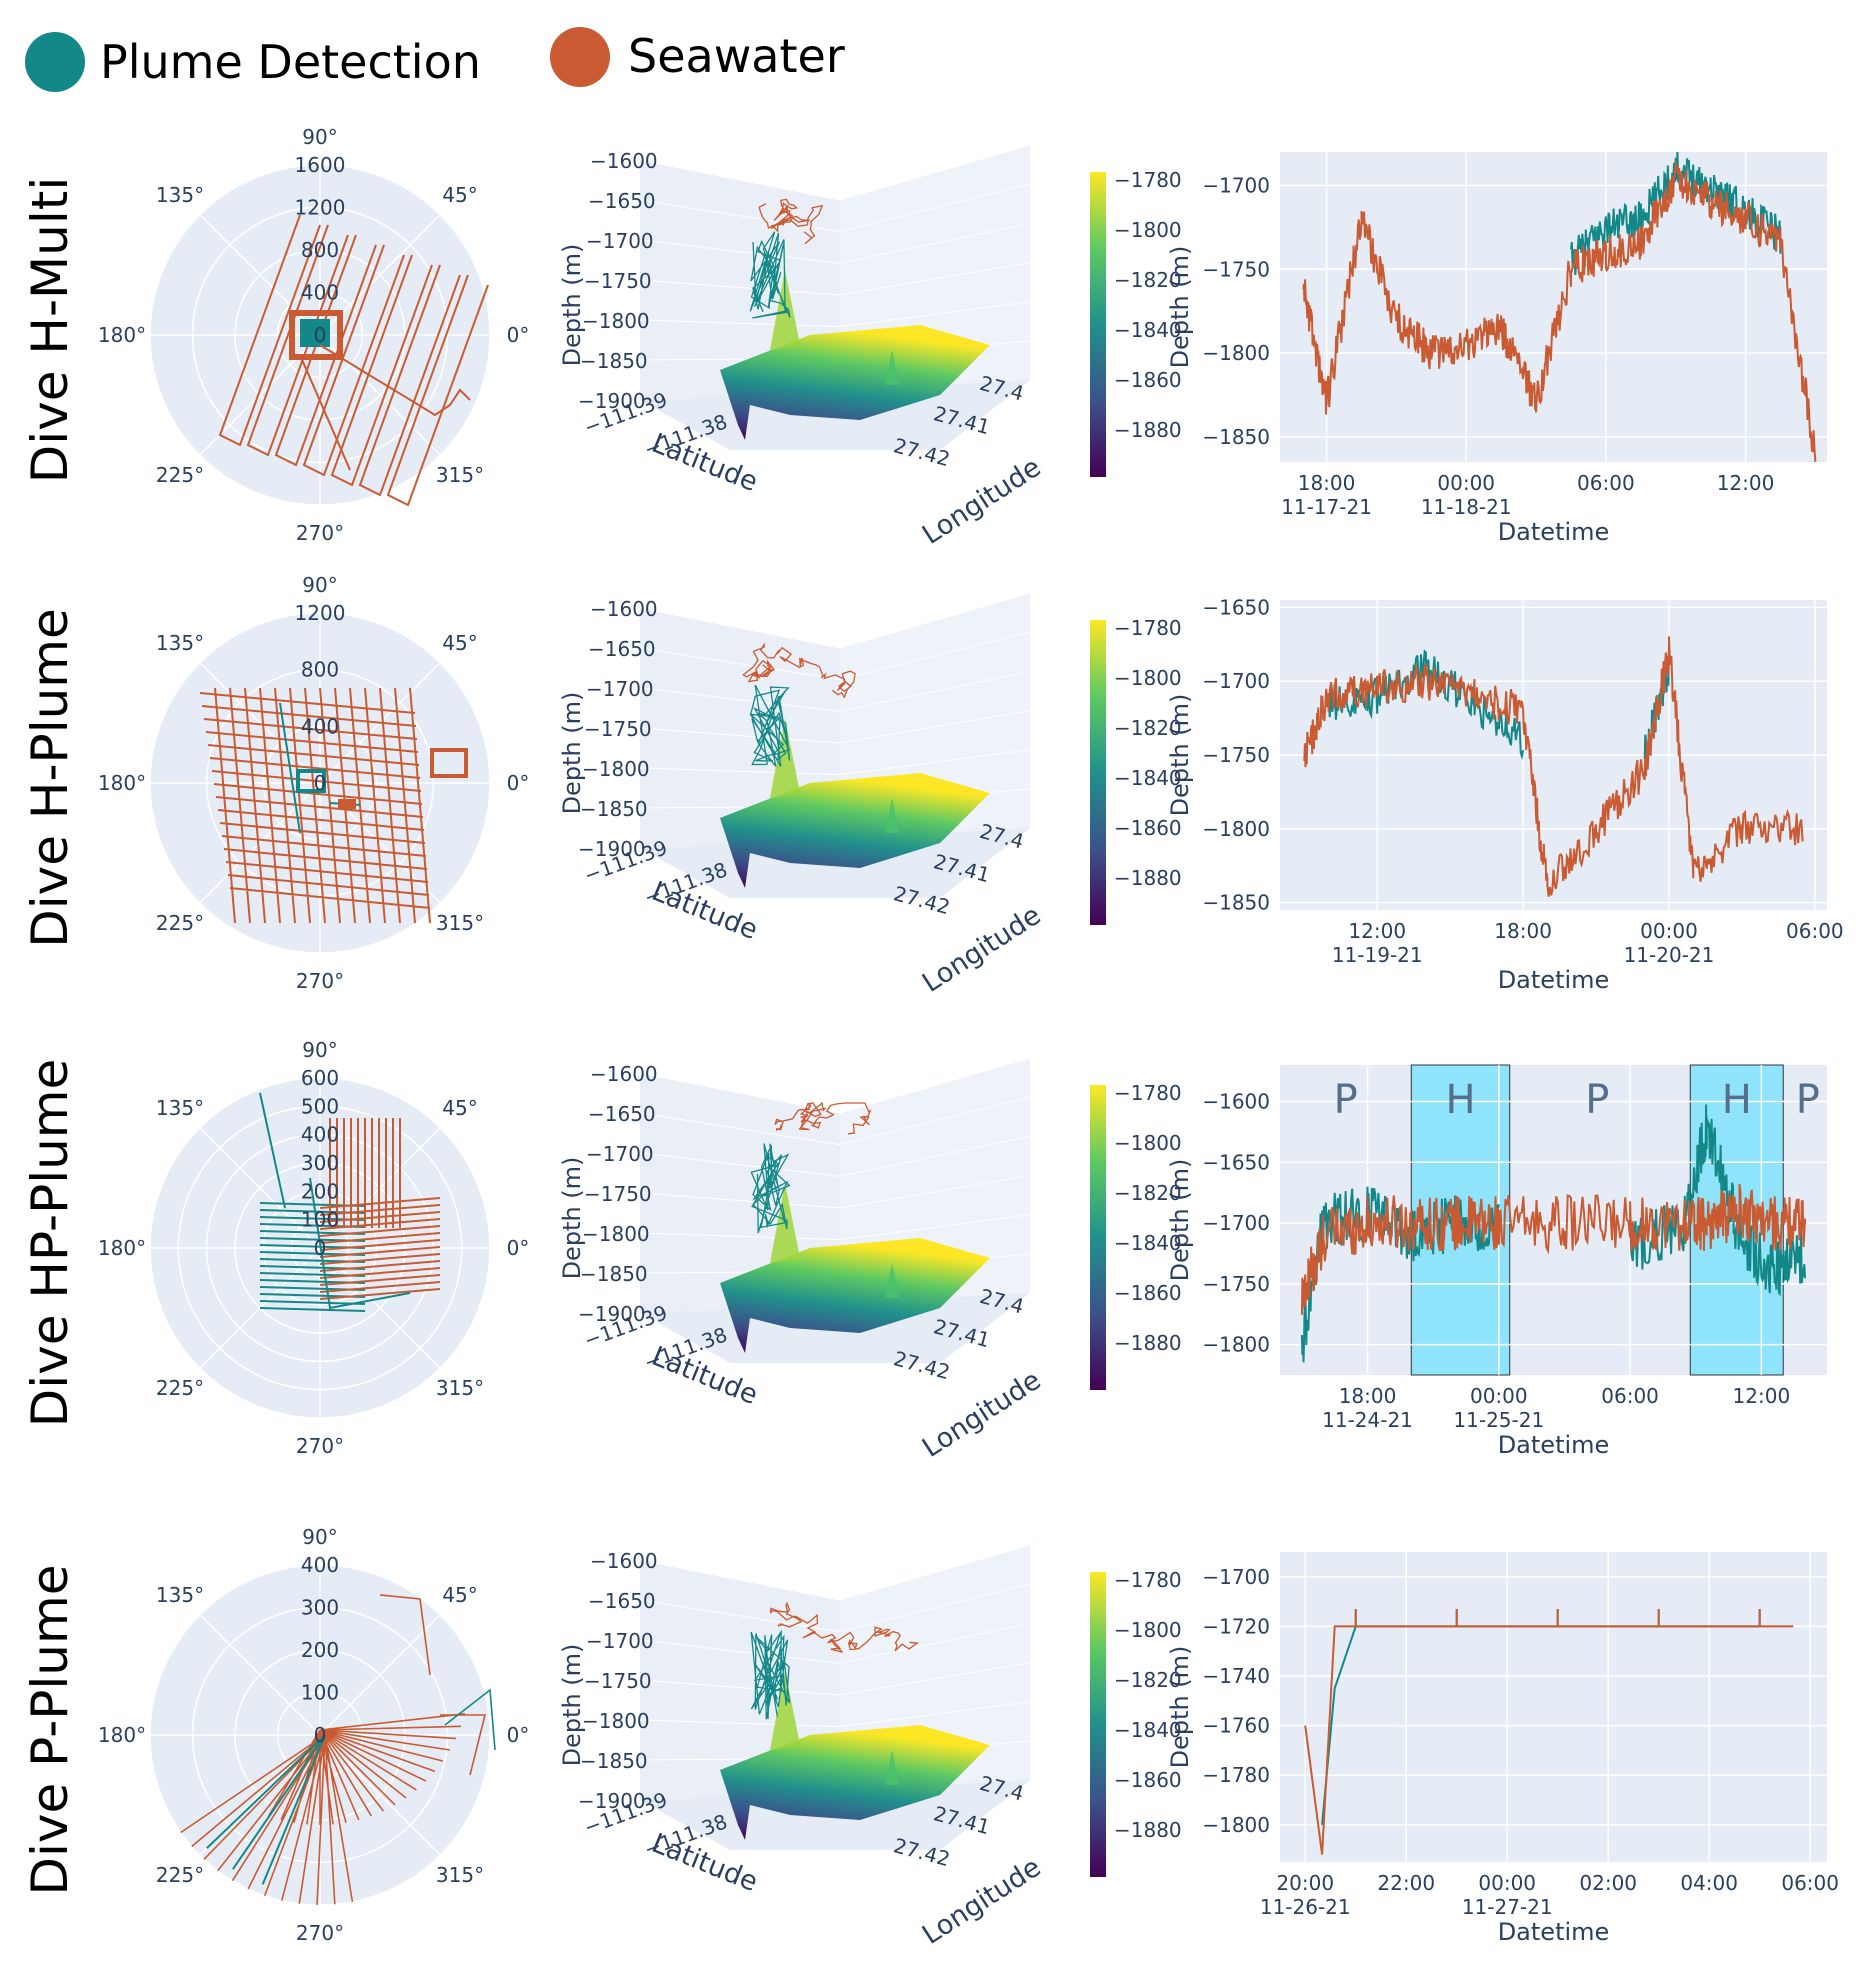  I want to click on colorbar-tick: −1800, so click(1148, 230).